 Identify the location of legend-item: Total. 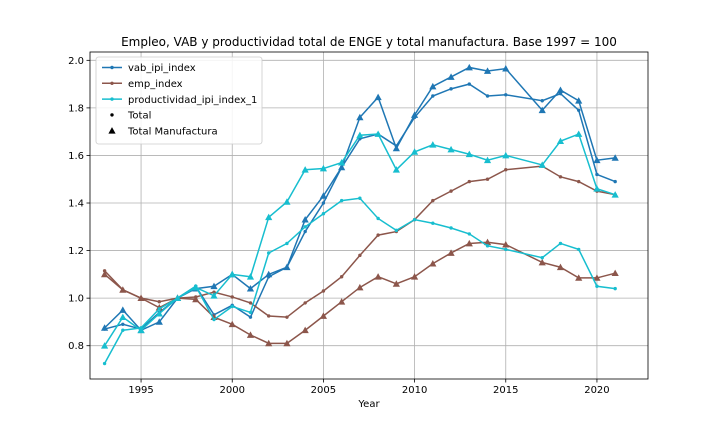
(130, 116).